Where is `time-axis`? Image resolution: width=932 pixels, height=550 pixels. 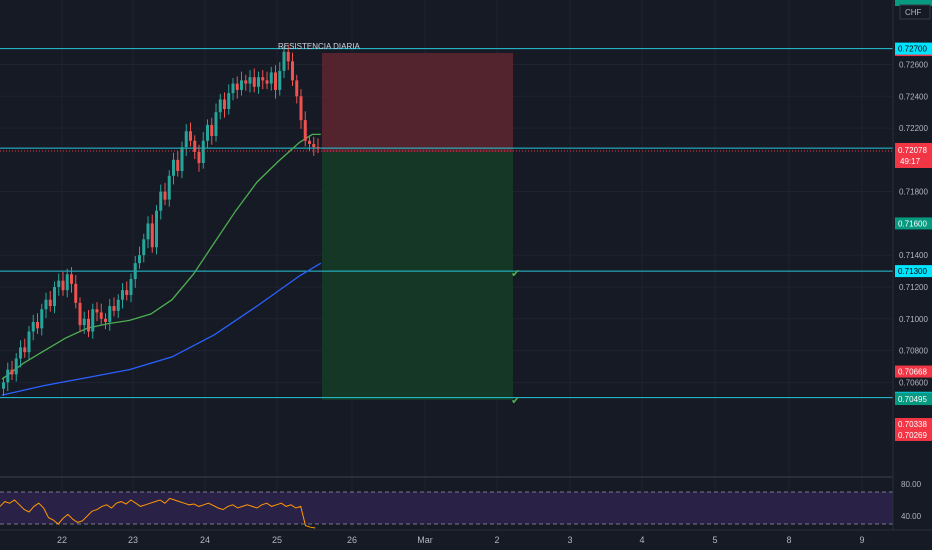
time-axis is located at coordinates (466, 540).